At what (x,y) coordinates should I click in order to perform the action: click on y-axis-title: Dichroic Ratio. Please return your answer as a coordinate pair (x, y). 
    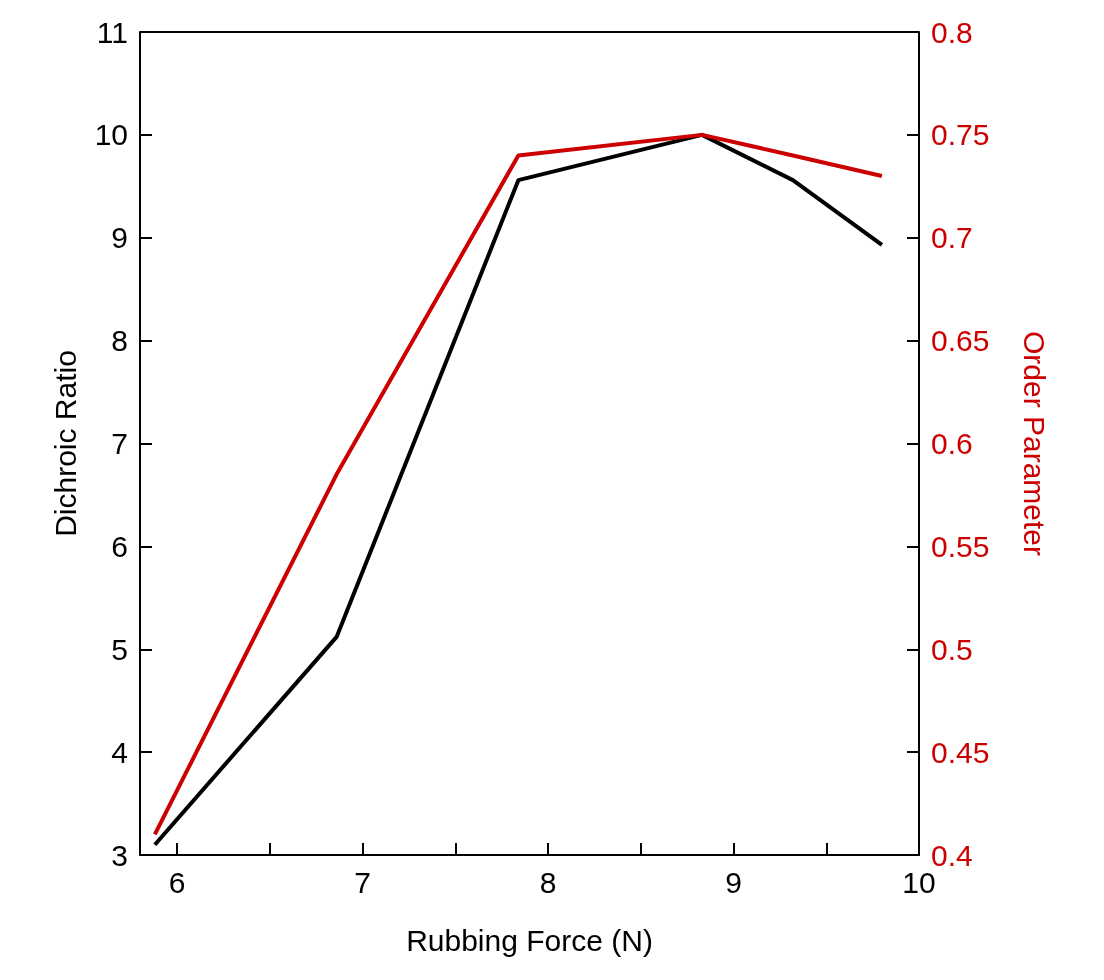
    Looking at the image, I should click on (65, 443).